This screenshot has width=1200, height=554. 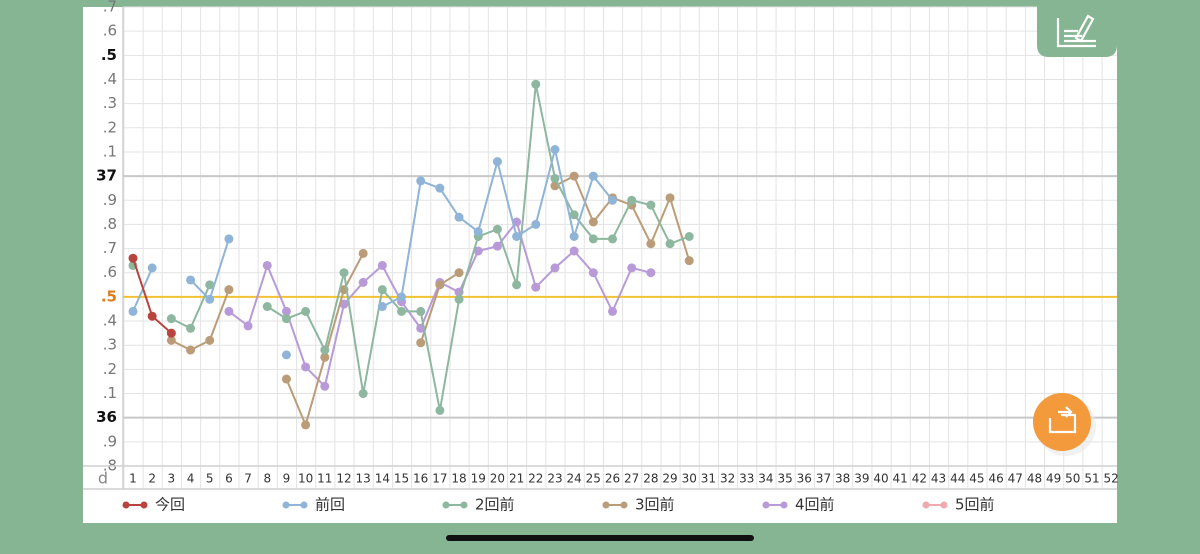 What do you see at coordinates (669, 479) in the screenshot?
I see `x-tick-label: 29` at bounding box center [669, 479].